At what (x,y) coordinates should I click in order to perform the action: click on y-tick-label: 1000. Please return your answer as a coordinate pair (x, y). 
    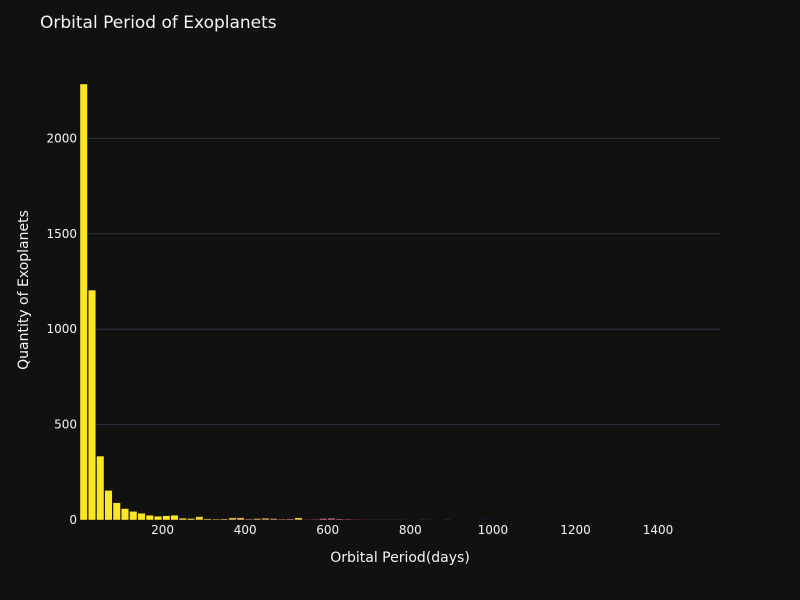
    Looking at the image, I should click on (61, 329).